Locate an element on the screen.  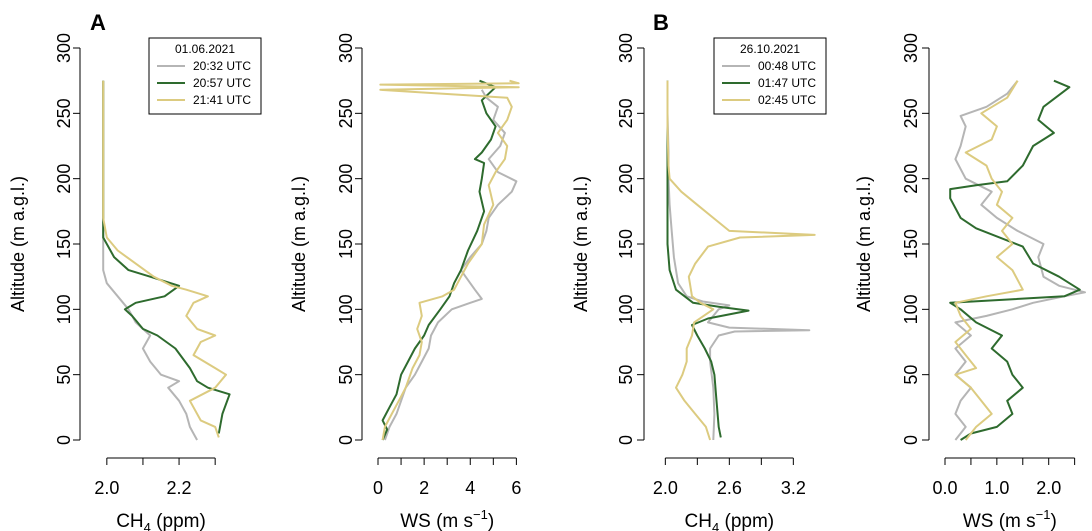
legend: 01.06.2021 20:32 UTC 20:57 UTC 21:41 UTC is located at coordinates (205, 76).